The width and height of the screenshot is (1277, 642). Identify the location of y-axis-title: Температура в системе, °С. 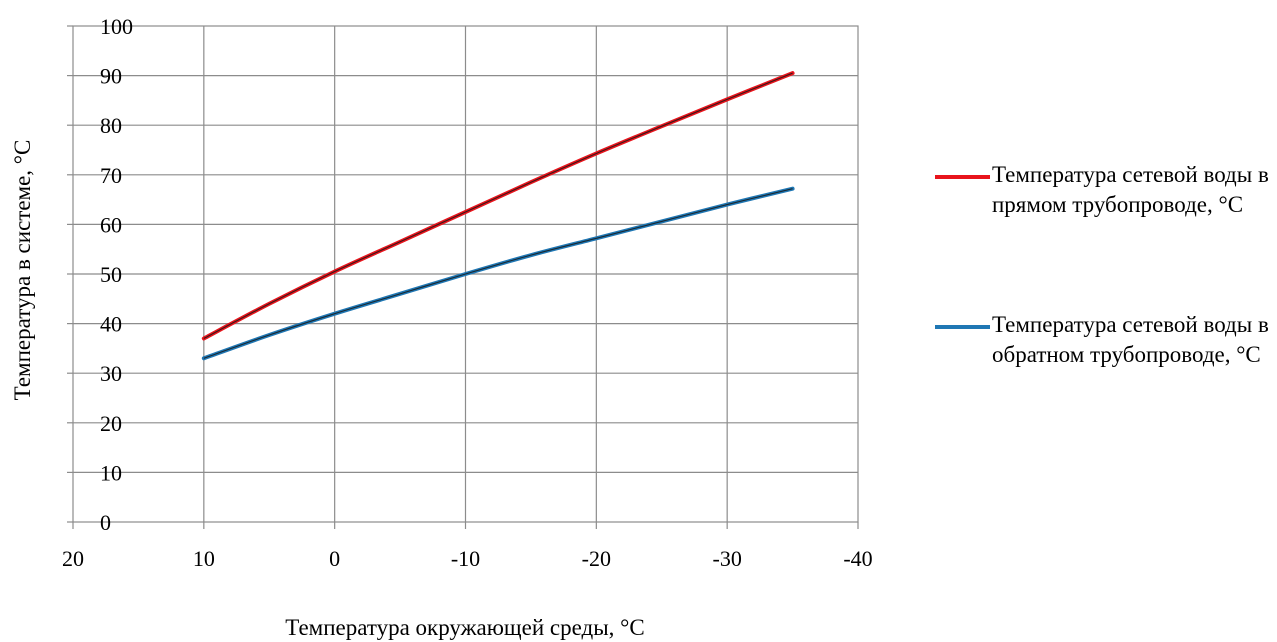
(22, 270).